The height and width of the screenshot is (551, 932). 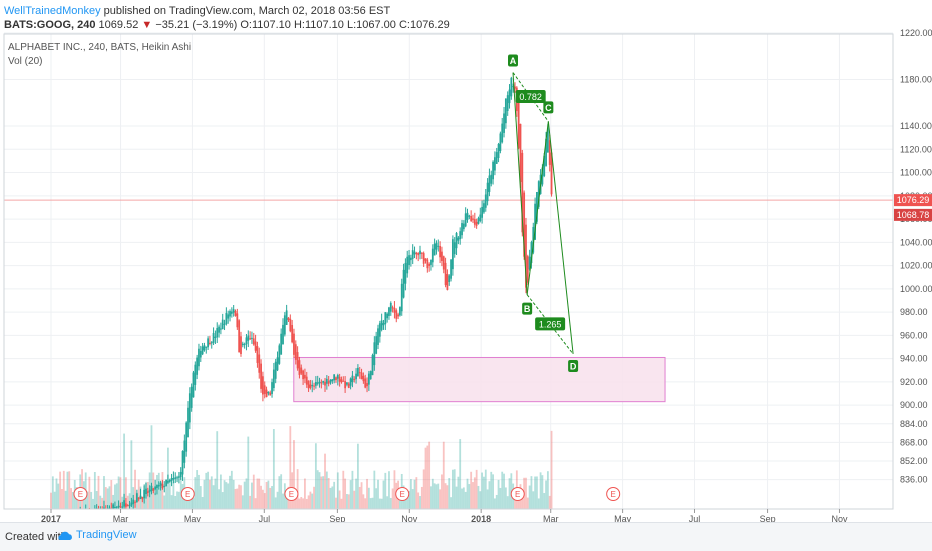 I want to click on tradingview-logo: TradingView, so click(x=97, y=535).